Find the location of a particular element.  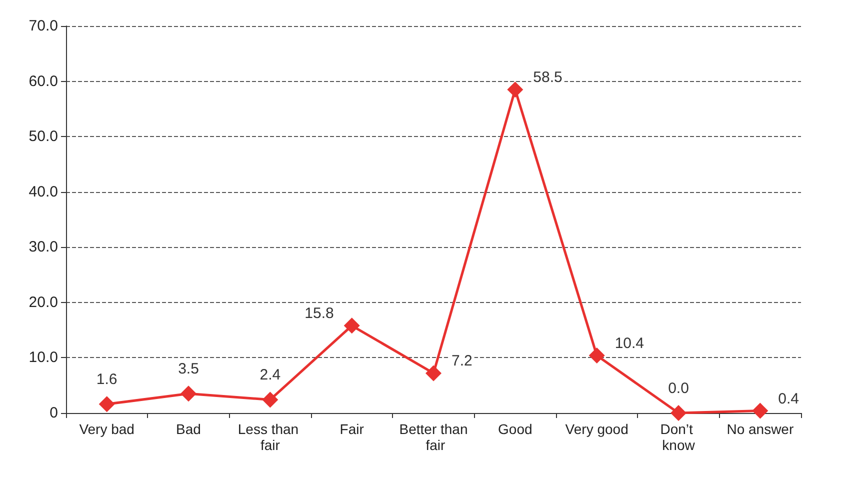

y-tick-label: 30.0 is located at coordinates (43, 247).